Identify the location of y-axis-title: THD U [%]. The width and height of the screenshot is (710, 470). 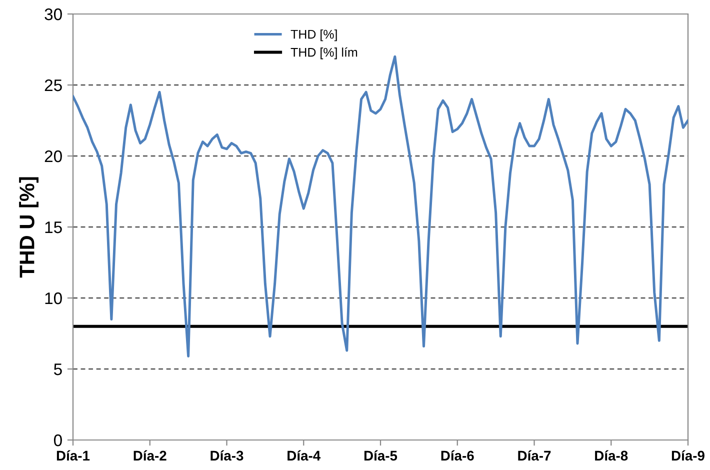
(28, 227).